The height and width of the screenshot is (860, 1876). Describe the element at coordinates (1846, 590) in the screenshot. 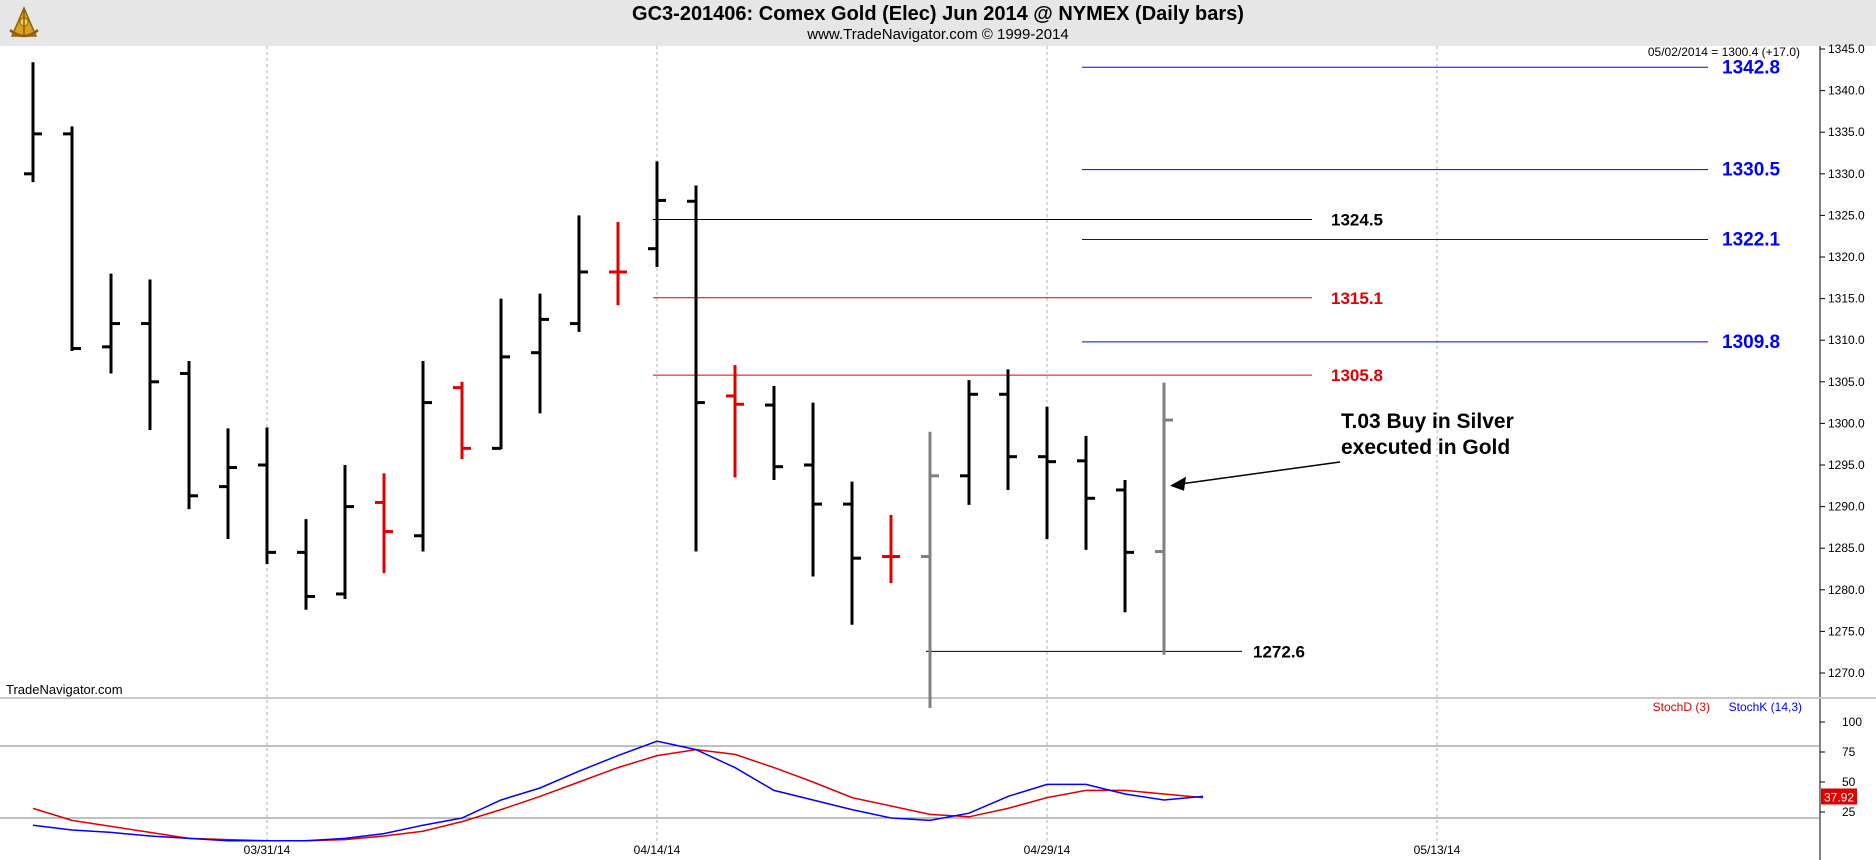

I see `price-tick-label: 1280.0` at that location.